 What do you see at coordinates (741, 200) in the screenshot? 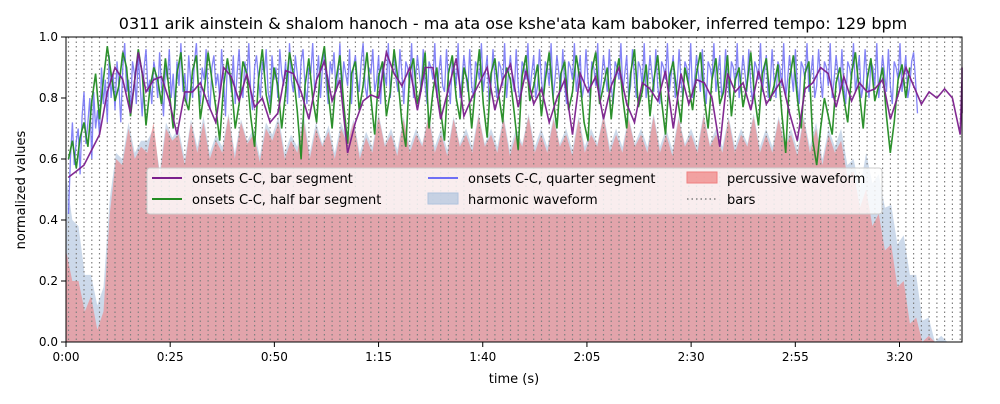
I see `legend-label: bars` at bounding box center [741, 200].